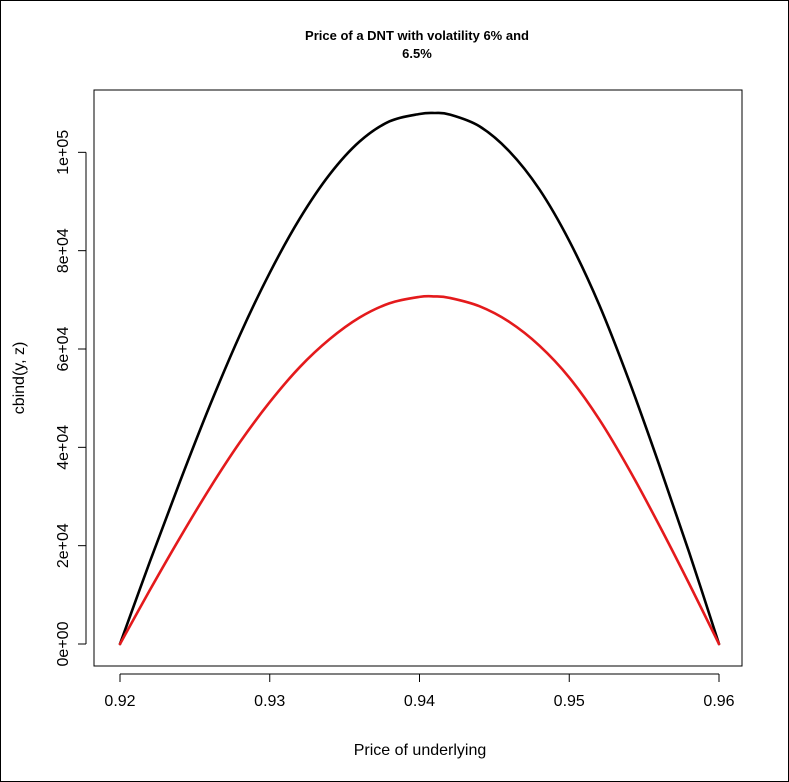  Describe the element at coordinates (419, 691) in the screenshot. I see `x-axis: 0.92 0.93 0.94 0.95 0.96` at that location.